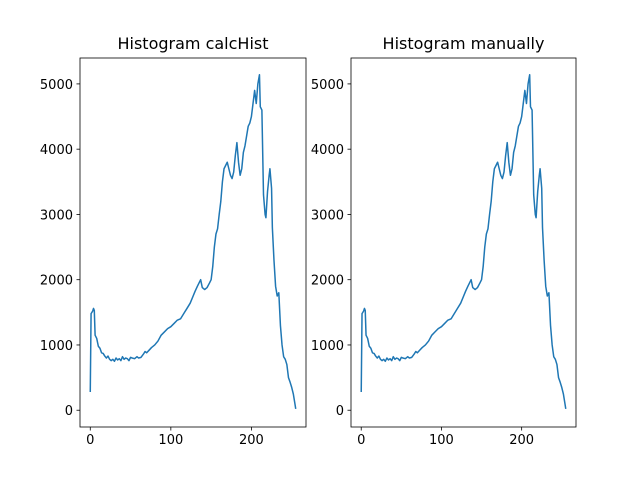  What do you see at coordinates (464, 43) in the screenshot?
I see `chart-title: Histogram manually` at bounding box center [464, 43].